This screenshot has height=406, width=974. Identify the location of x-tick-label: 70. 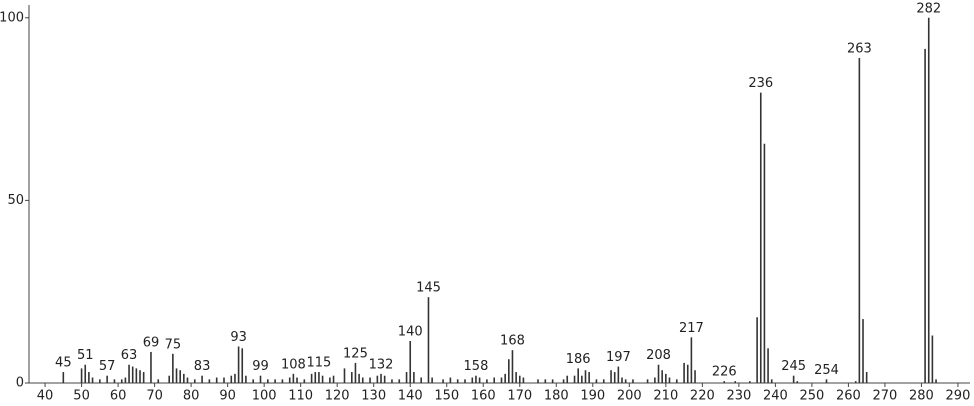
(154, 396).